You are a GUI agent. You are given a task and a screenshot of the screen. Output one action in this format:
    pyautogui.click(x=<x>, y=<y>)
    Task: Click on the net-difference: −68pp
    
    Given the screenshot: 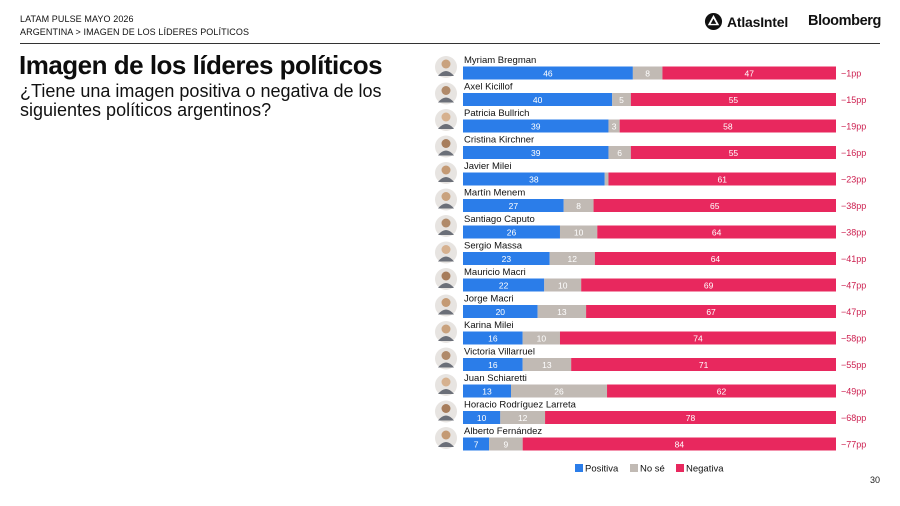 What is the action you would take?
    pyautogui.click(x=853, y=418)
    